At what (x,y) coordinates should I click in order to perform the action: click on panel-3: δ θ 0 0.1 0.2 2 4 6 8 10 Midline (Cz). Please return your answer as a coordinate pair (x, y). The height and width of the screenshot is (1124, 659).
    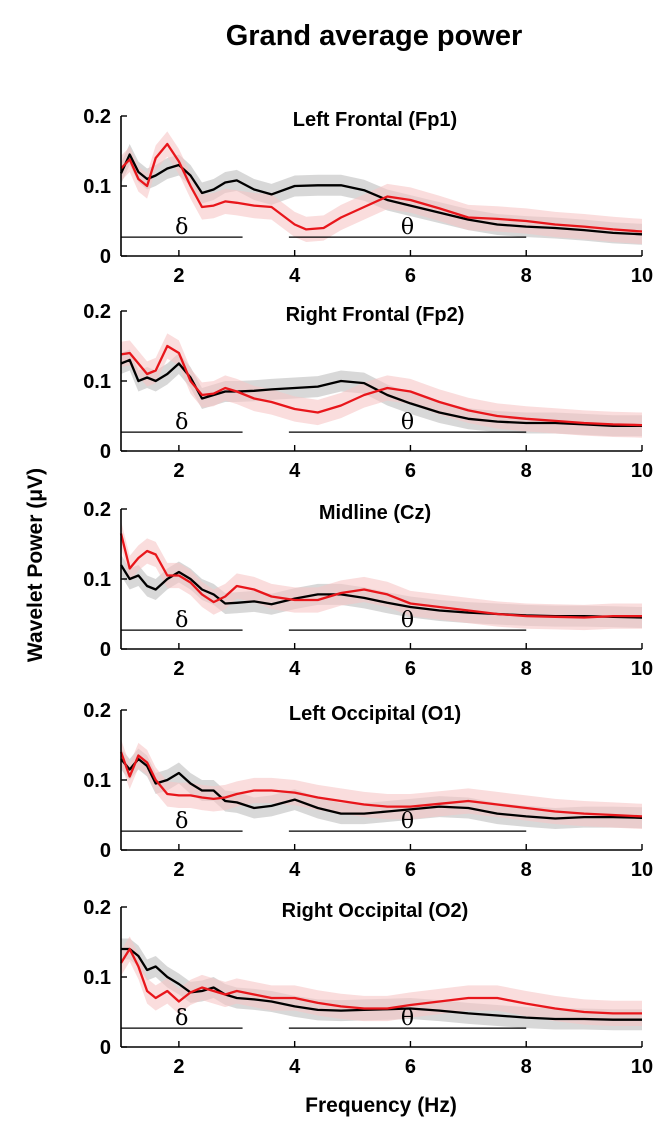
    Looking at the image, I should click on (368, 589).